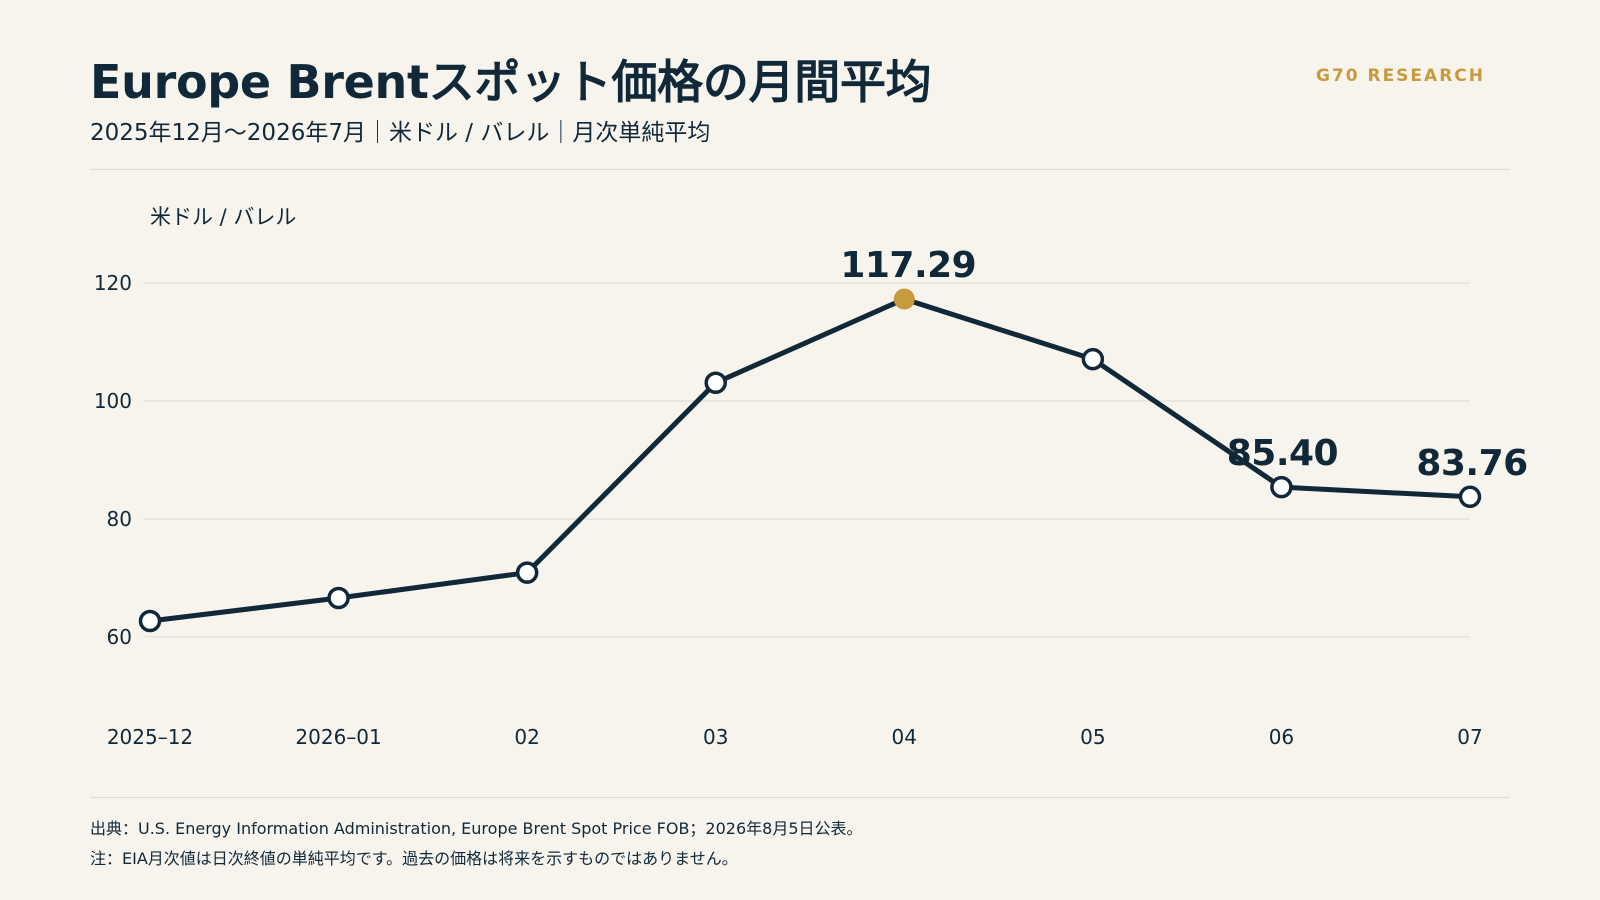  I want to click on label-layer: 117.29 85.40 83.76, so click(1184, 364).